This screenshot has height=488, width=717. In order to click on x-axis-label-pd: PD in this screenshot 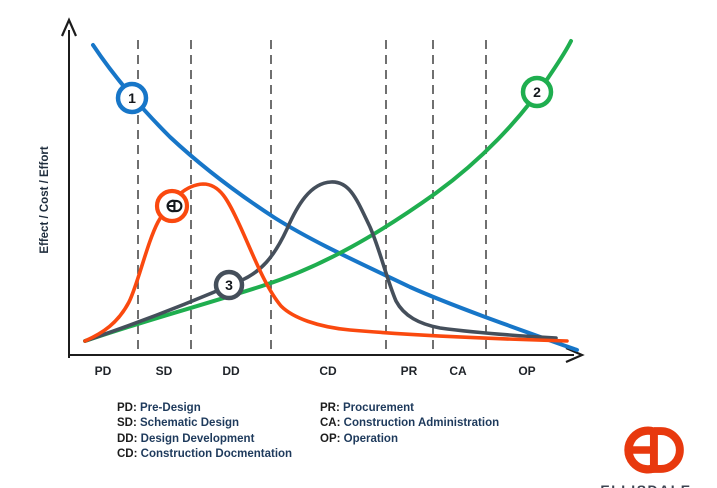, I will do `click(103, 371)`.